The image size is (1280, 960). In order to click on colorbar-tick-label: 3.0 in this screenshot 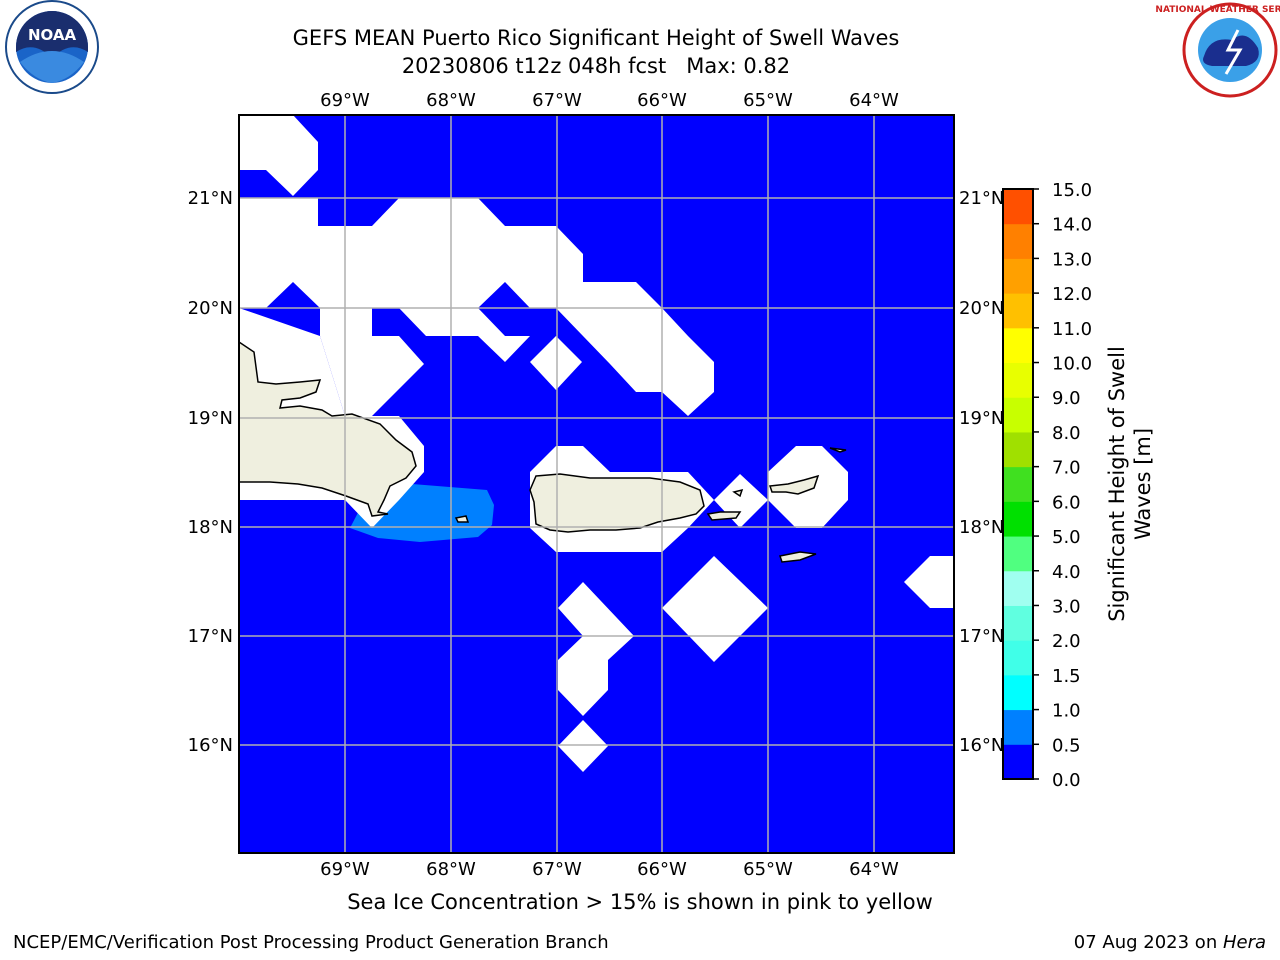, I will do `click(1066, 606)`.